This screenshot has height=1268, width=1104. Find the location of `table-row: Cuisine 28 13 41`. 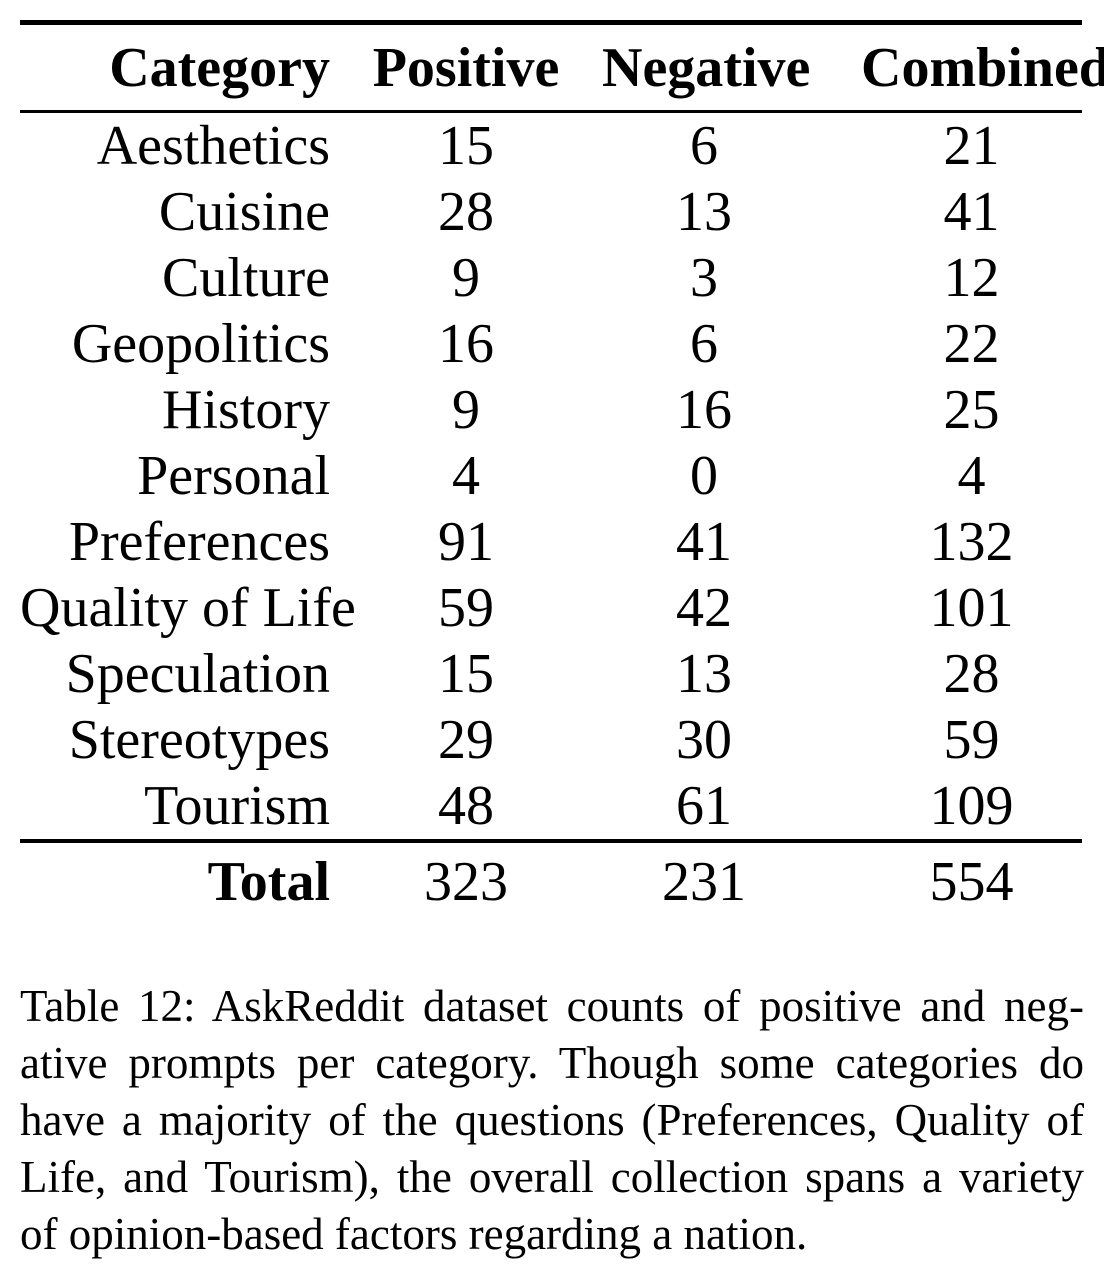

table-row: Cuisine 28 13 41 is located at coordinates (551, 212).